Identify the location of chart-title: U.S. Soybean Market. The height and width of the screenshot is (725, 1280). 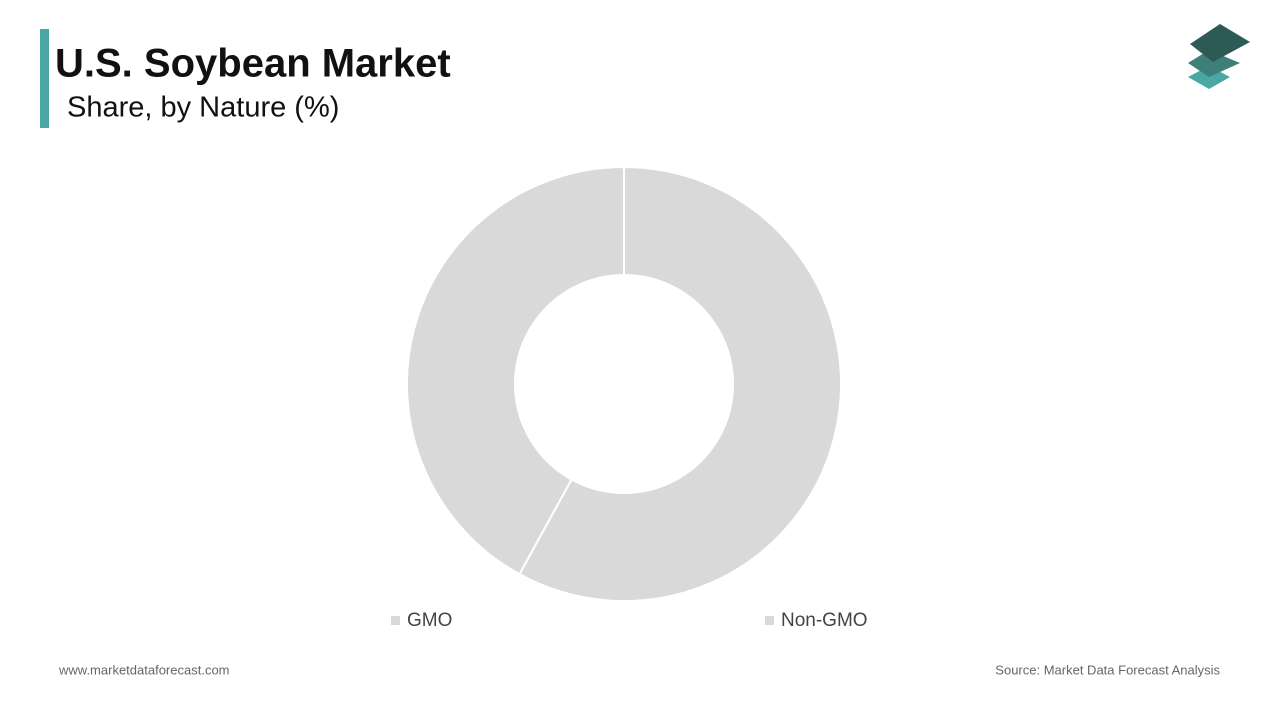
(253, 64).